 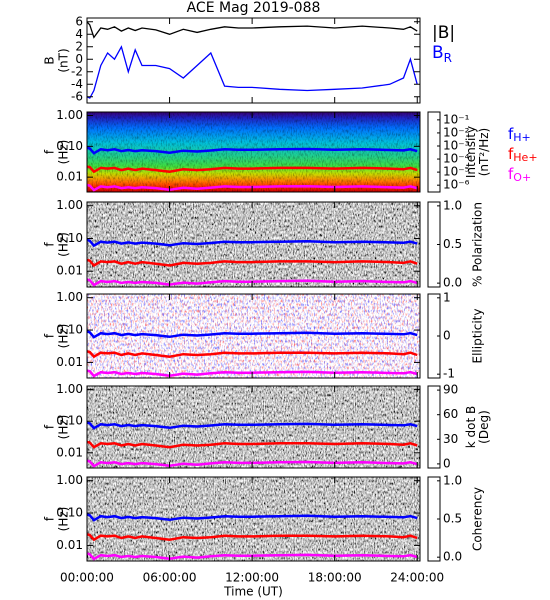 What do you see at coordinates (484, 427) in the screenshot?
I see `colorbar-label: (Deg)` at bounding box center [484, 427].